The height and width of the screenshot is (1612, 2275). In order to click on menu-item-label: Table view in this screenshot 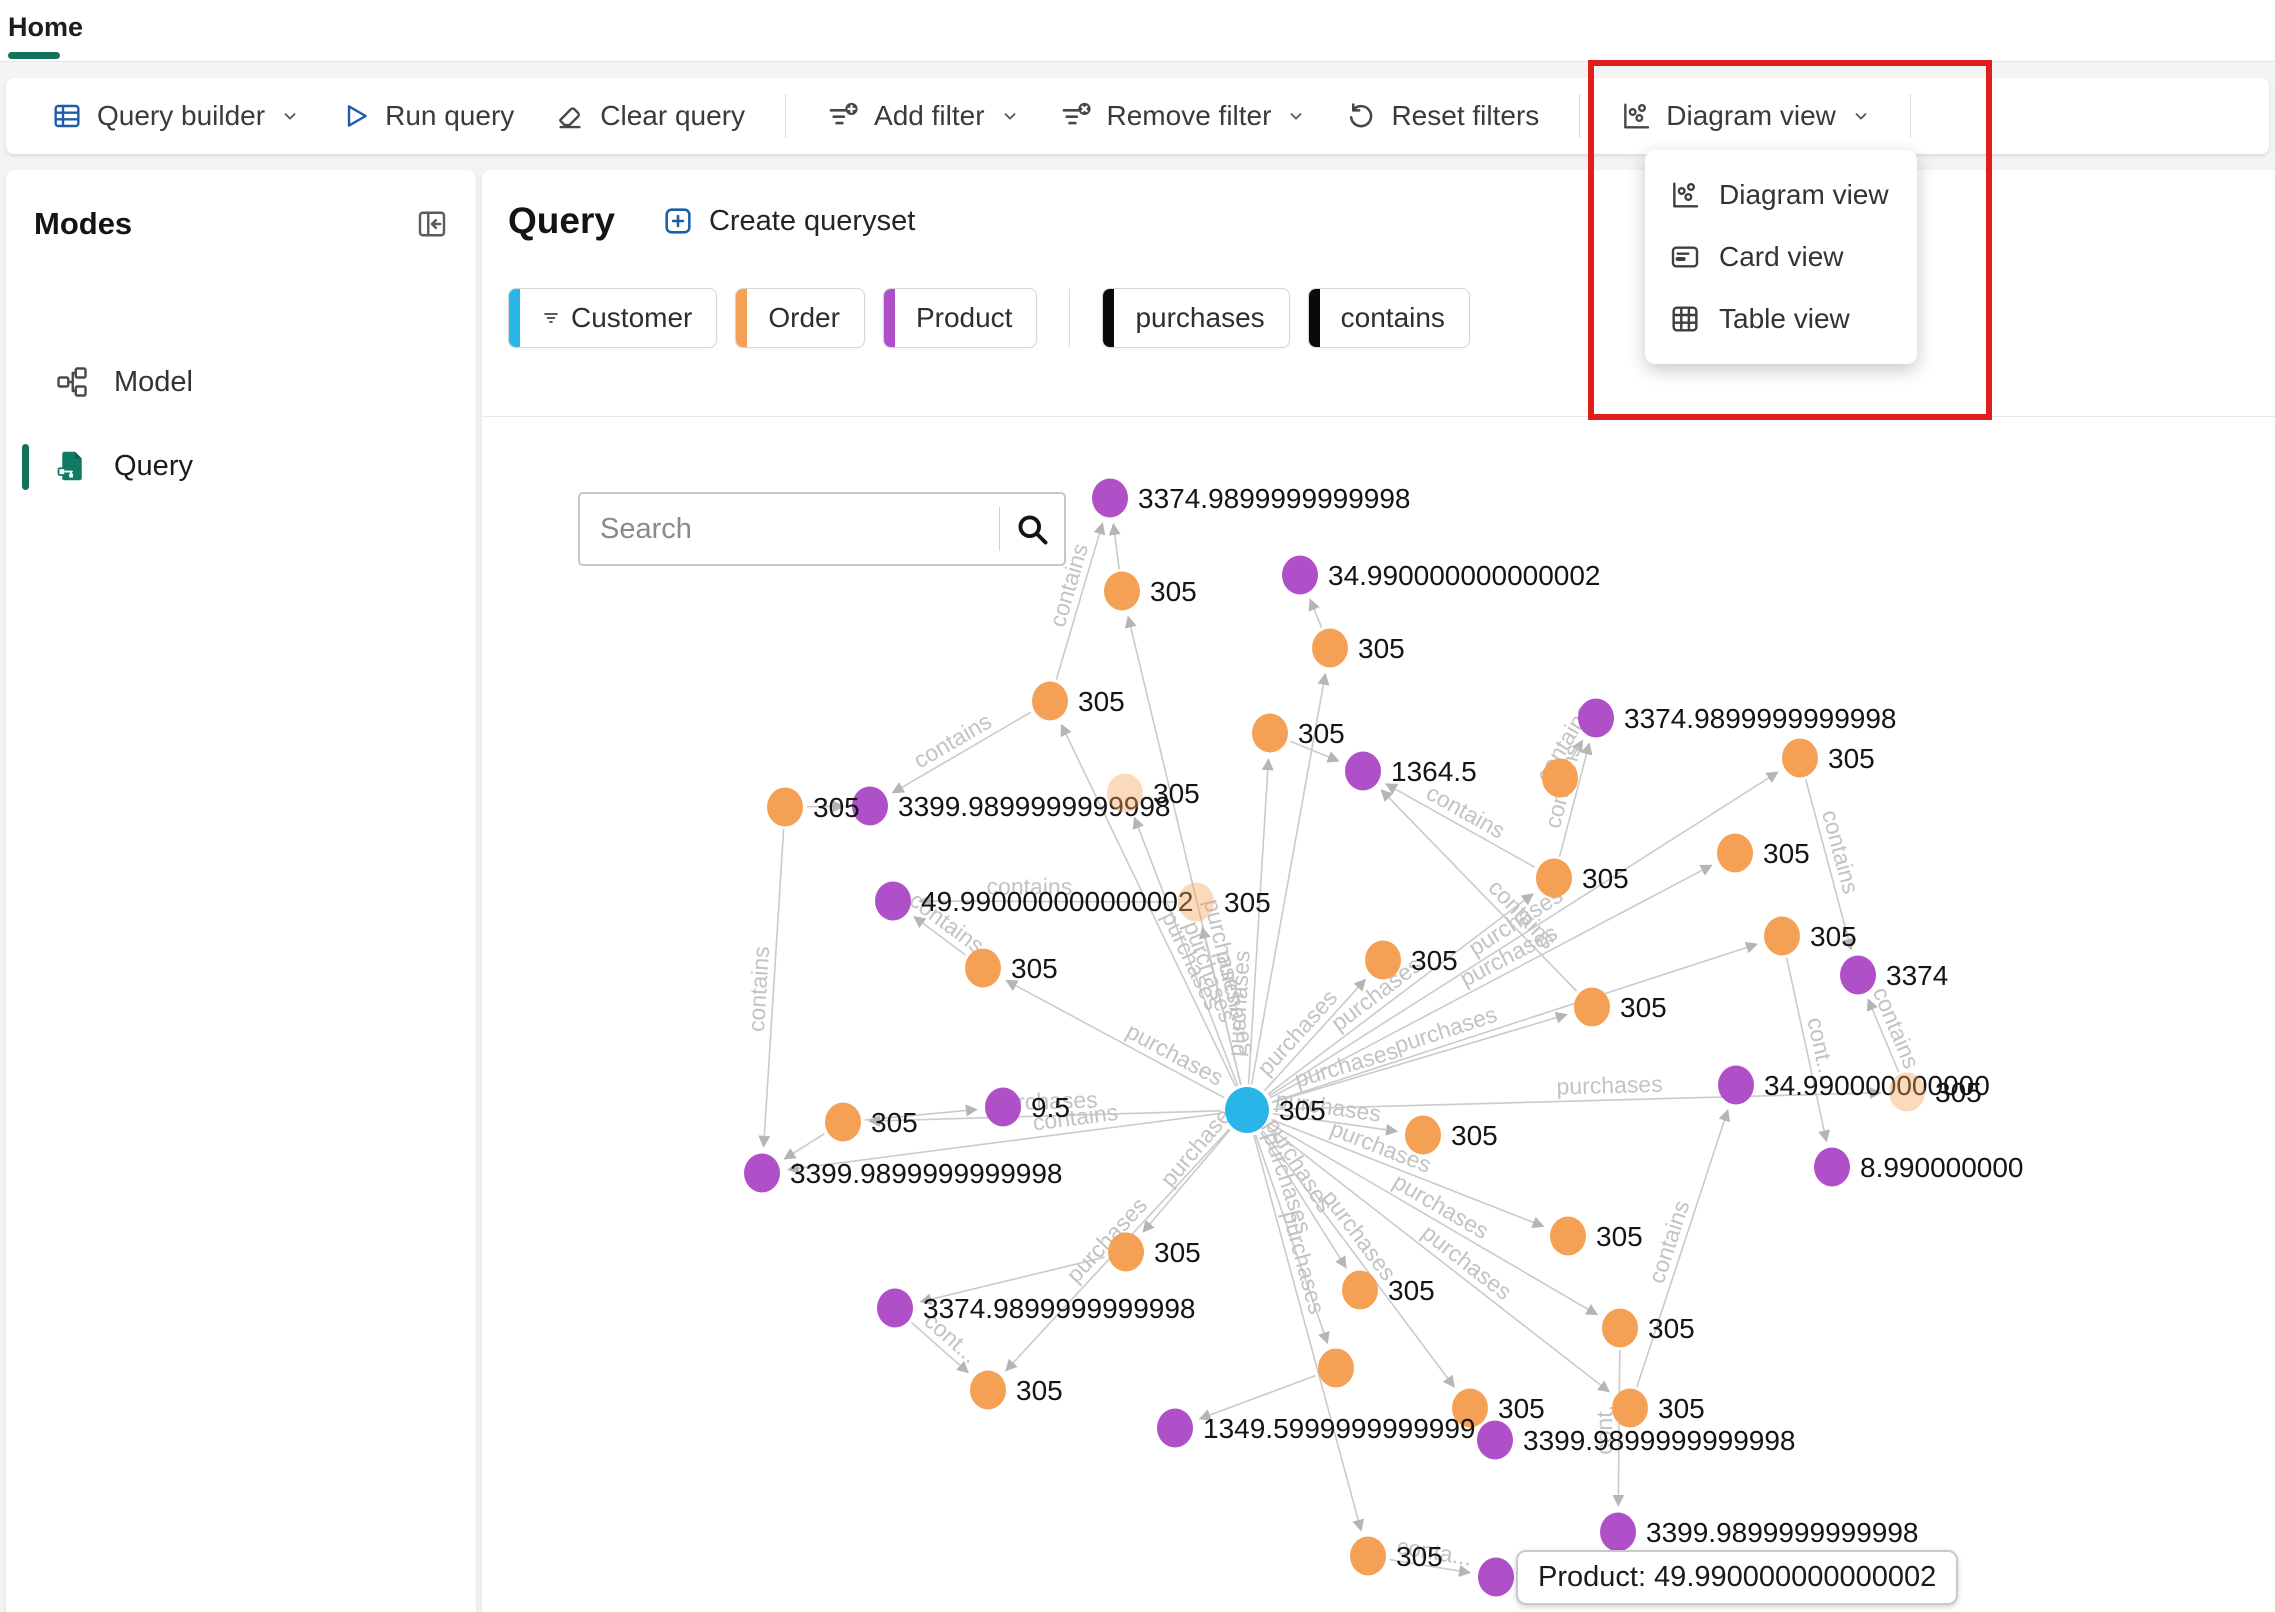, I will do `click(1784, 318)`.